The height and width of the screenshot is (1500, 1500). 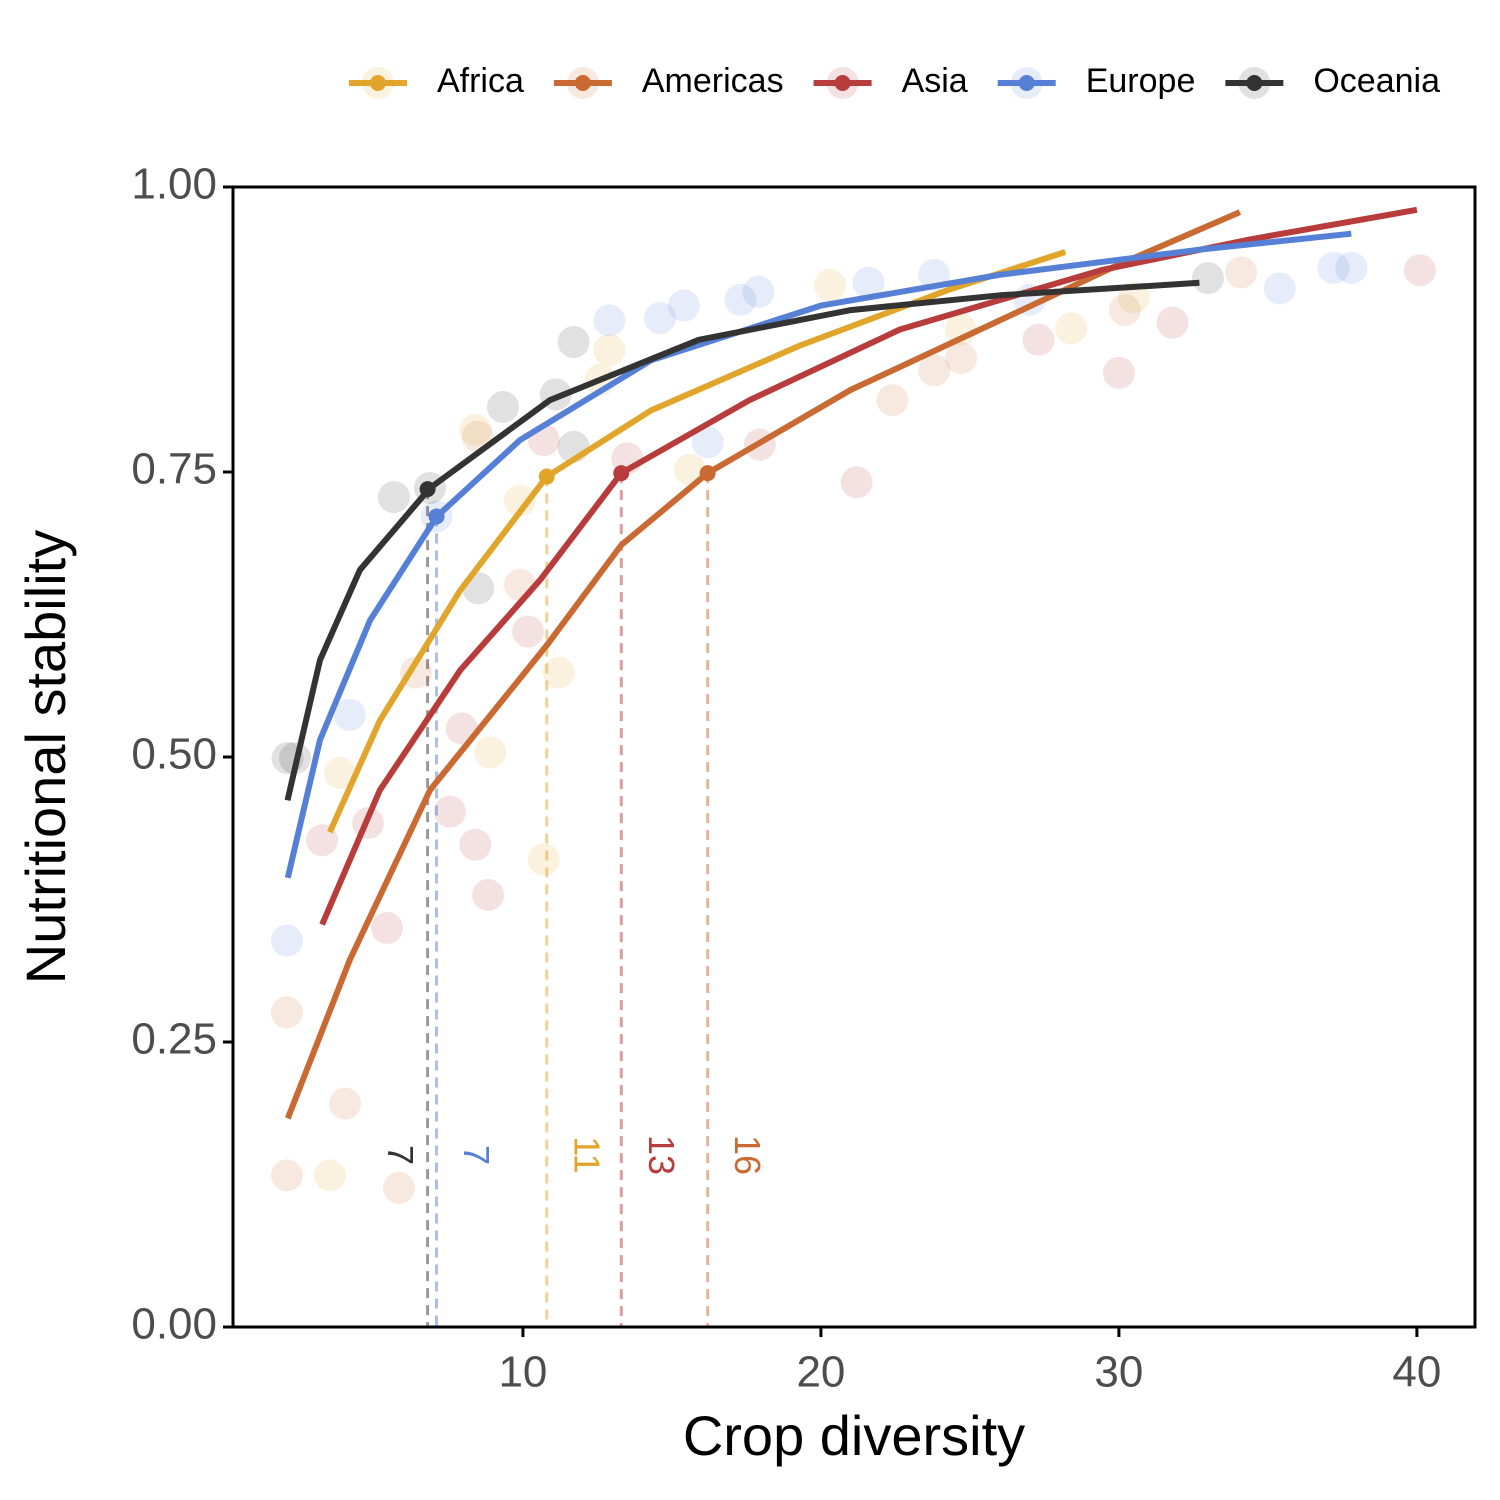 I want to click on legend-item: Oceania, so click(x=1332, y=81).